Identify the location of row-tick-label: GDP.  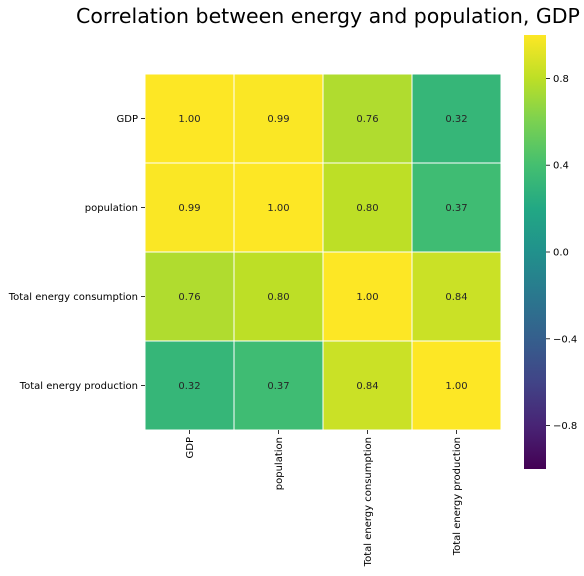
(127, 119).